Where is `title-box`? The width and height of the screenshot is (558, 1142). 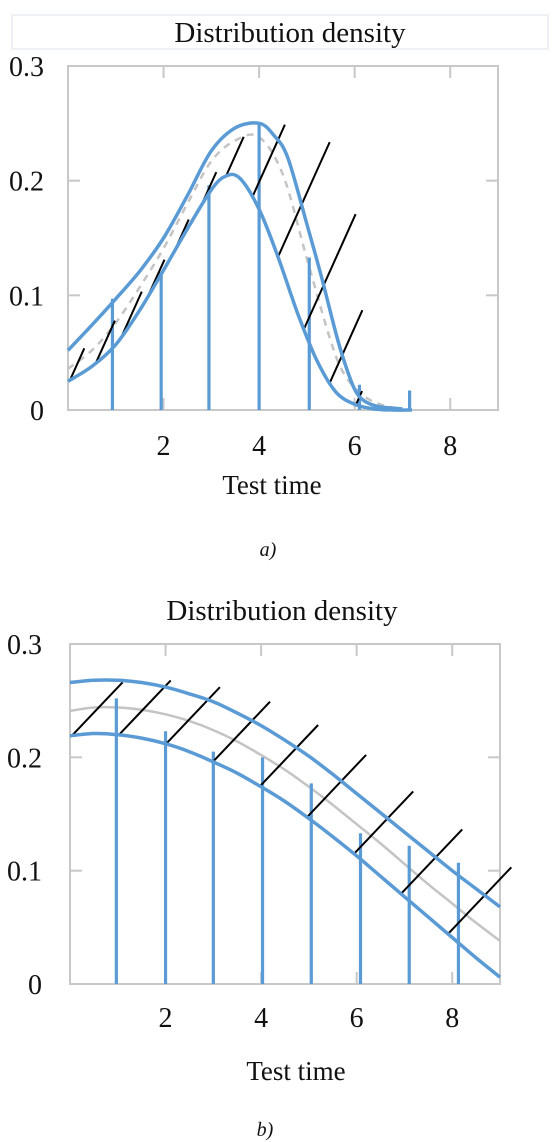 title-box is located at coordinates (280, 32).